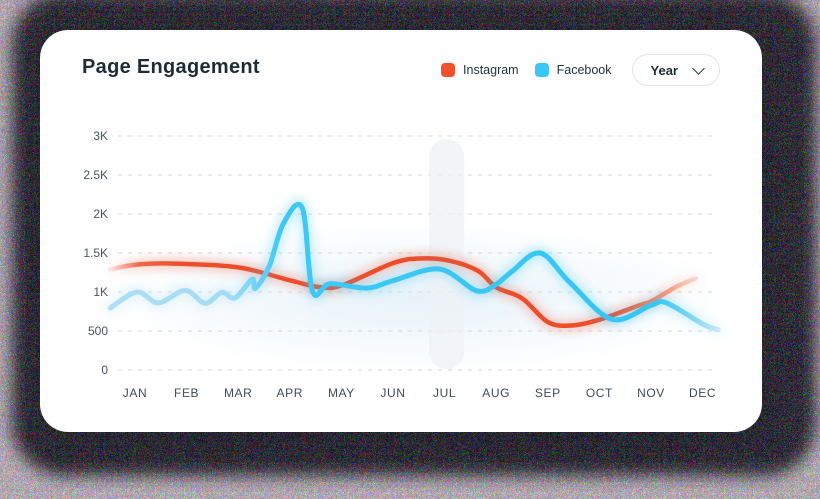 Image resolution: width=820 pixels, height=499 pixels. I want to click on facebook-swatch, so click(541, 70).